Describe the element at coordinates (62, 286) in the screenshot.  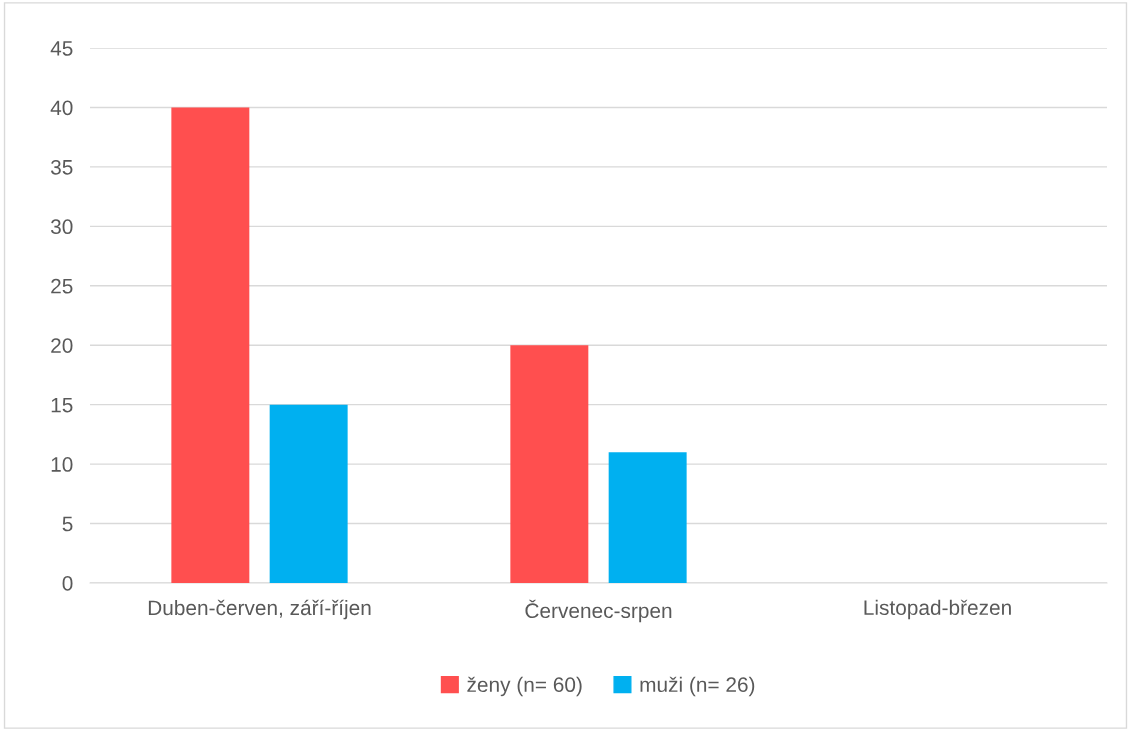
I see `y-tick-label: 25` at that location.